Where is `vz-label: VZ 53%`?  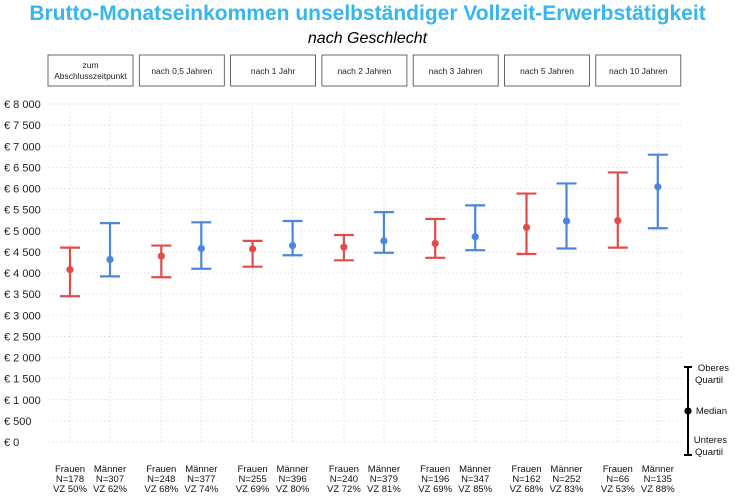 vz-label: VZ 53% is located at coordinates (618, 489).